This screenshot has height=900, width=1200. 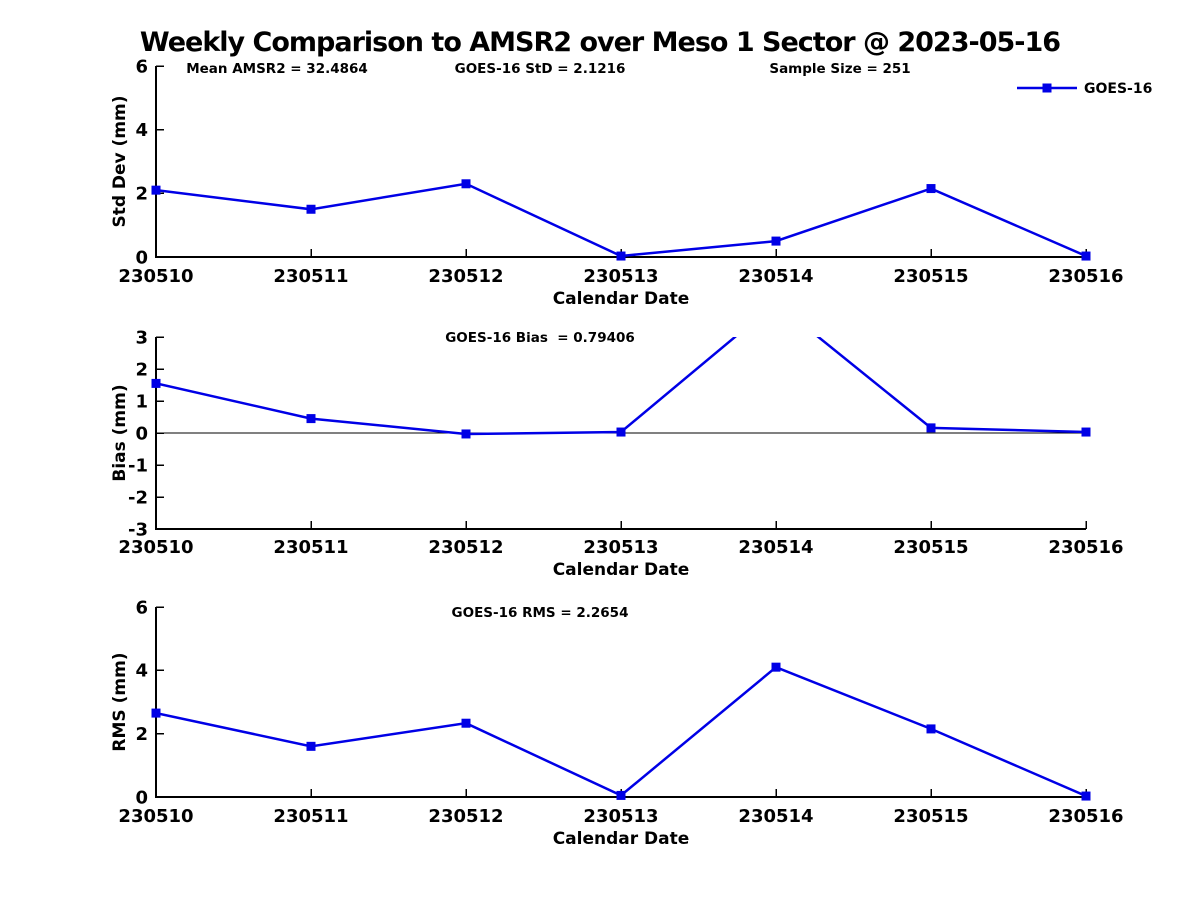 What do you see at coordinates (120, 161) in the screenshot?
I see `axis-title-y: Std Dev (mm)` at bounding box center [120, 161].